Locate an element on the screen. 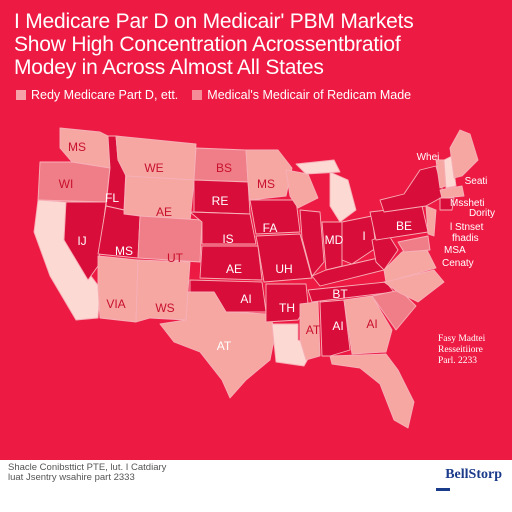  state-label: FL is located at coordinates (112, 198).